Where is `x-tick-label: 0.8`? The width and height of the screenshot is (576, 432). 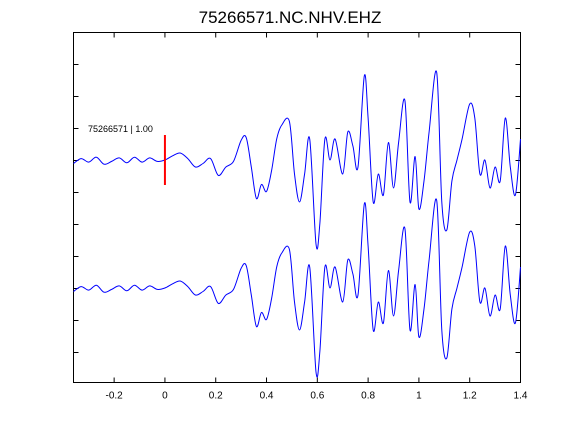
x-tick-label: 0.8 is located at coordinates (368, 396).